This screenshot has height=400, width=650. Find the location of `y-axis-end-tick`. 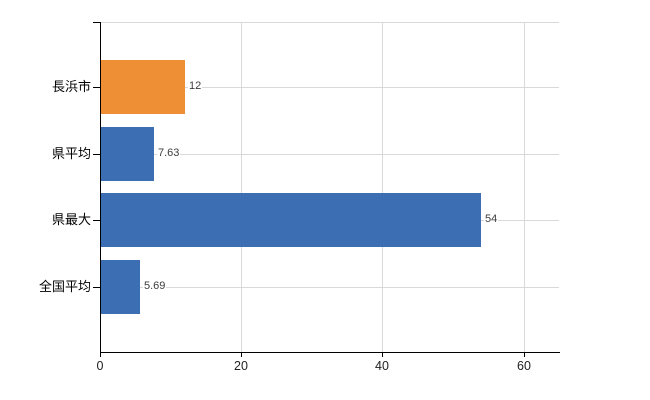

y-axis-end-tick is located at coordinates (96, 22).